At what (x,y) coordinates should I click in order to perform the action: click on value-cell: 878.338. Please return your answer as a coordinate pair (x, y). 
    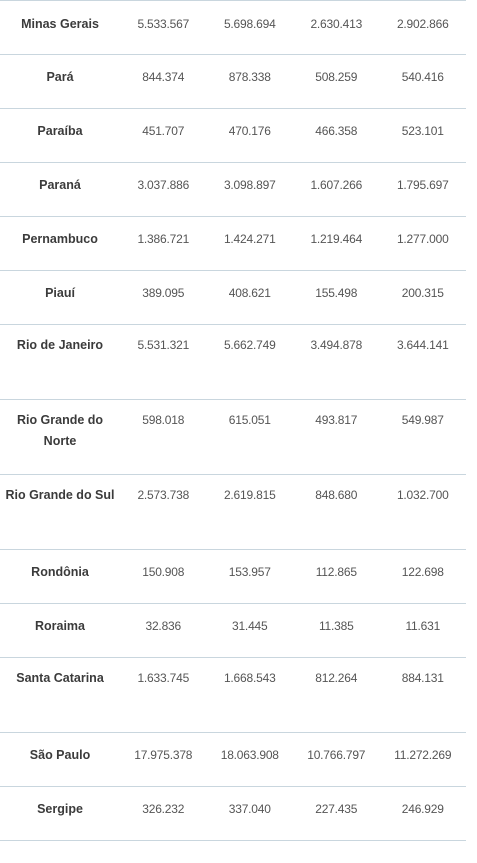
    Looking at the image, I should click on (249, 77).